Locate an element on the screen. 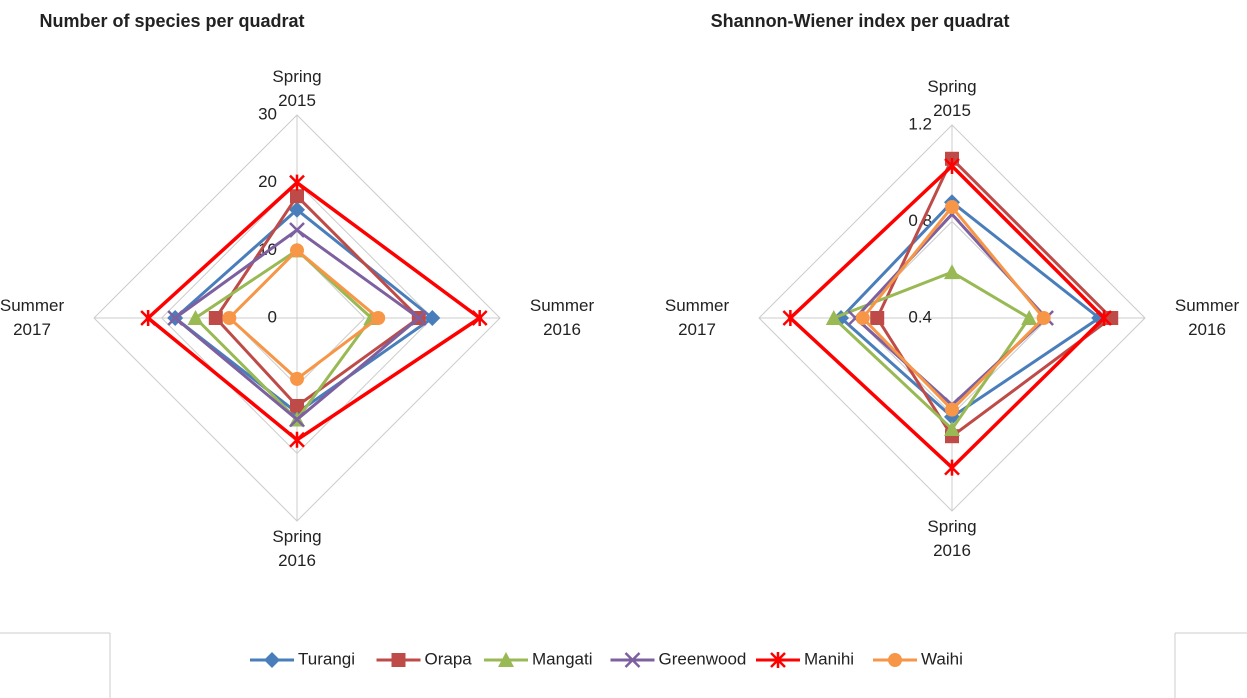 This screenshot has width=1247, height=698. y-tick-label: 30 is located at coordinates (267, 113).